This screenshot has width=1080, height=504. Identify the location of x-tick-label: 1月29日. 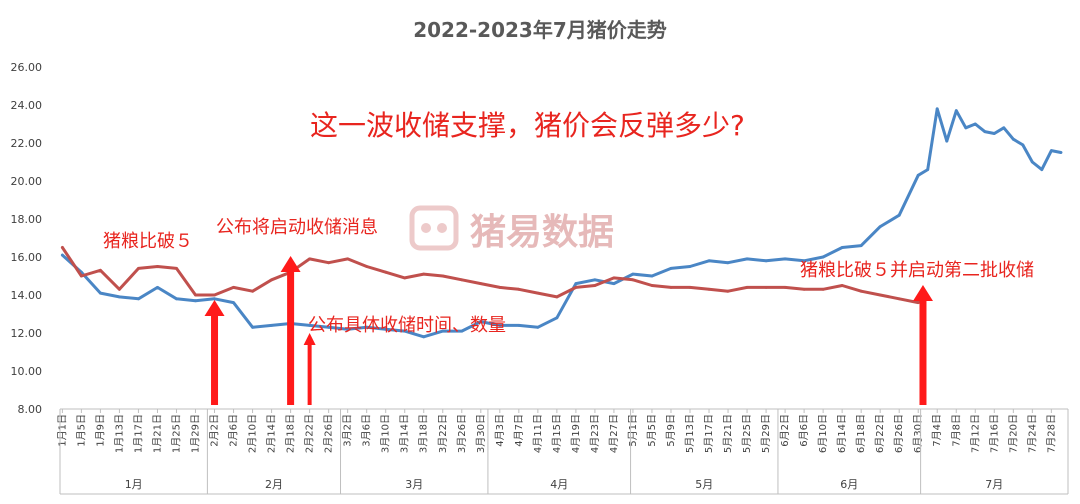
(196, 433).